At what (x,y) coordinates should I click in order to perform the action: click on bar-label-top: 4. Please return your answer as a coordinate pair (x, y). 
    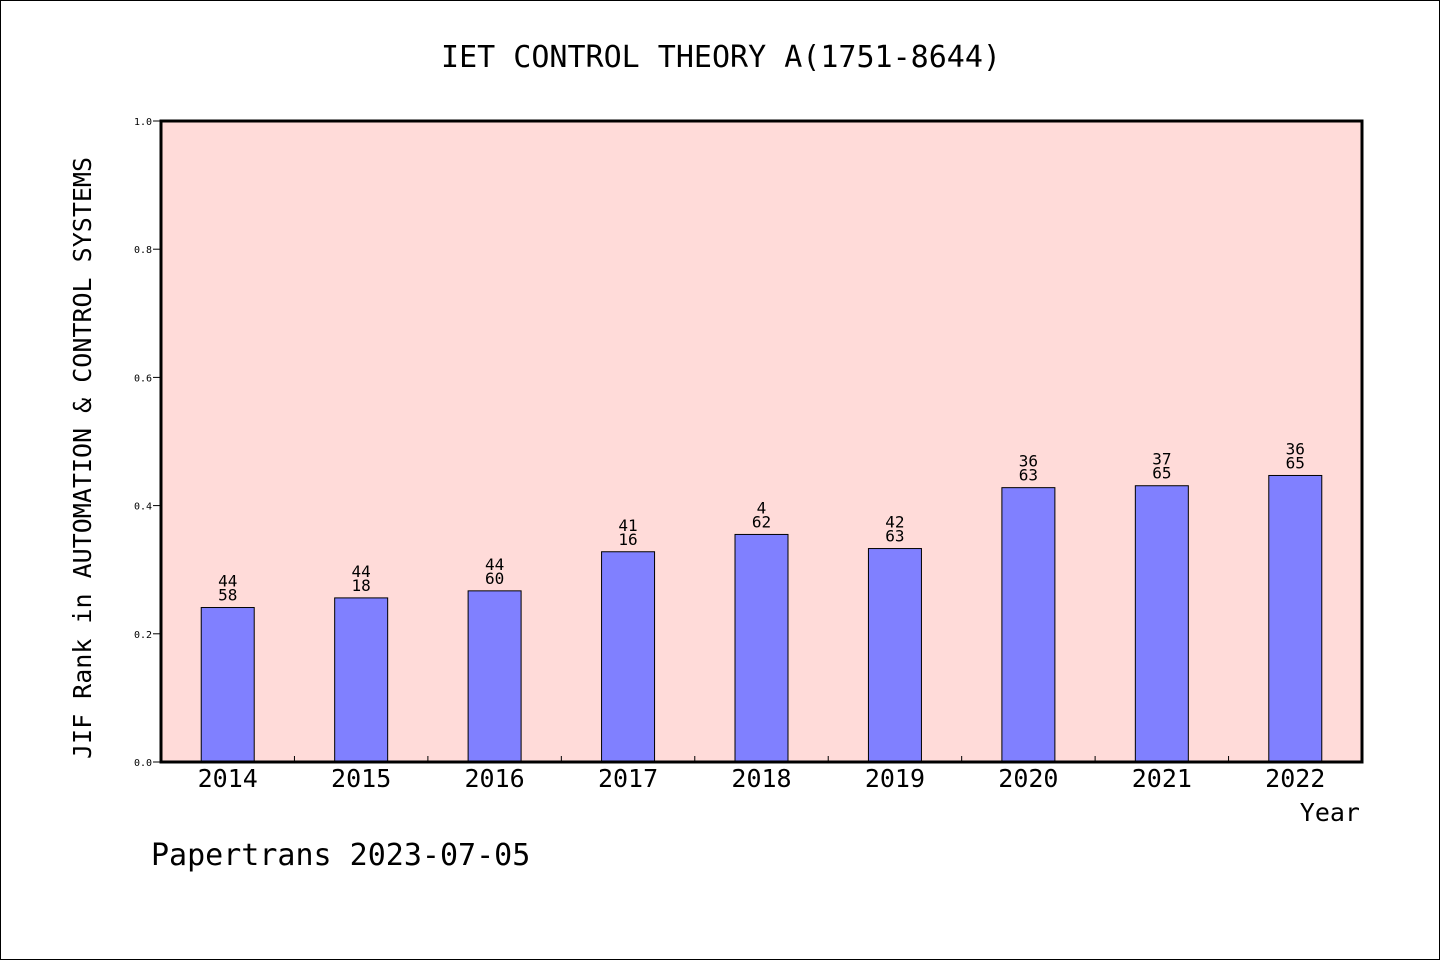
    Looking at the image, I should click on (762, 507).